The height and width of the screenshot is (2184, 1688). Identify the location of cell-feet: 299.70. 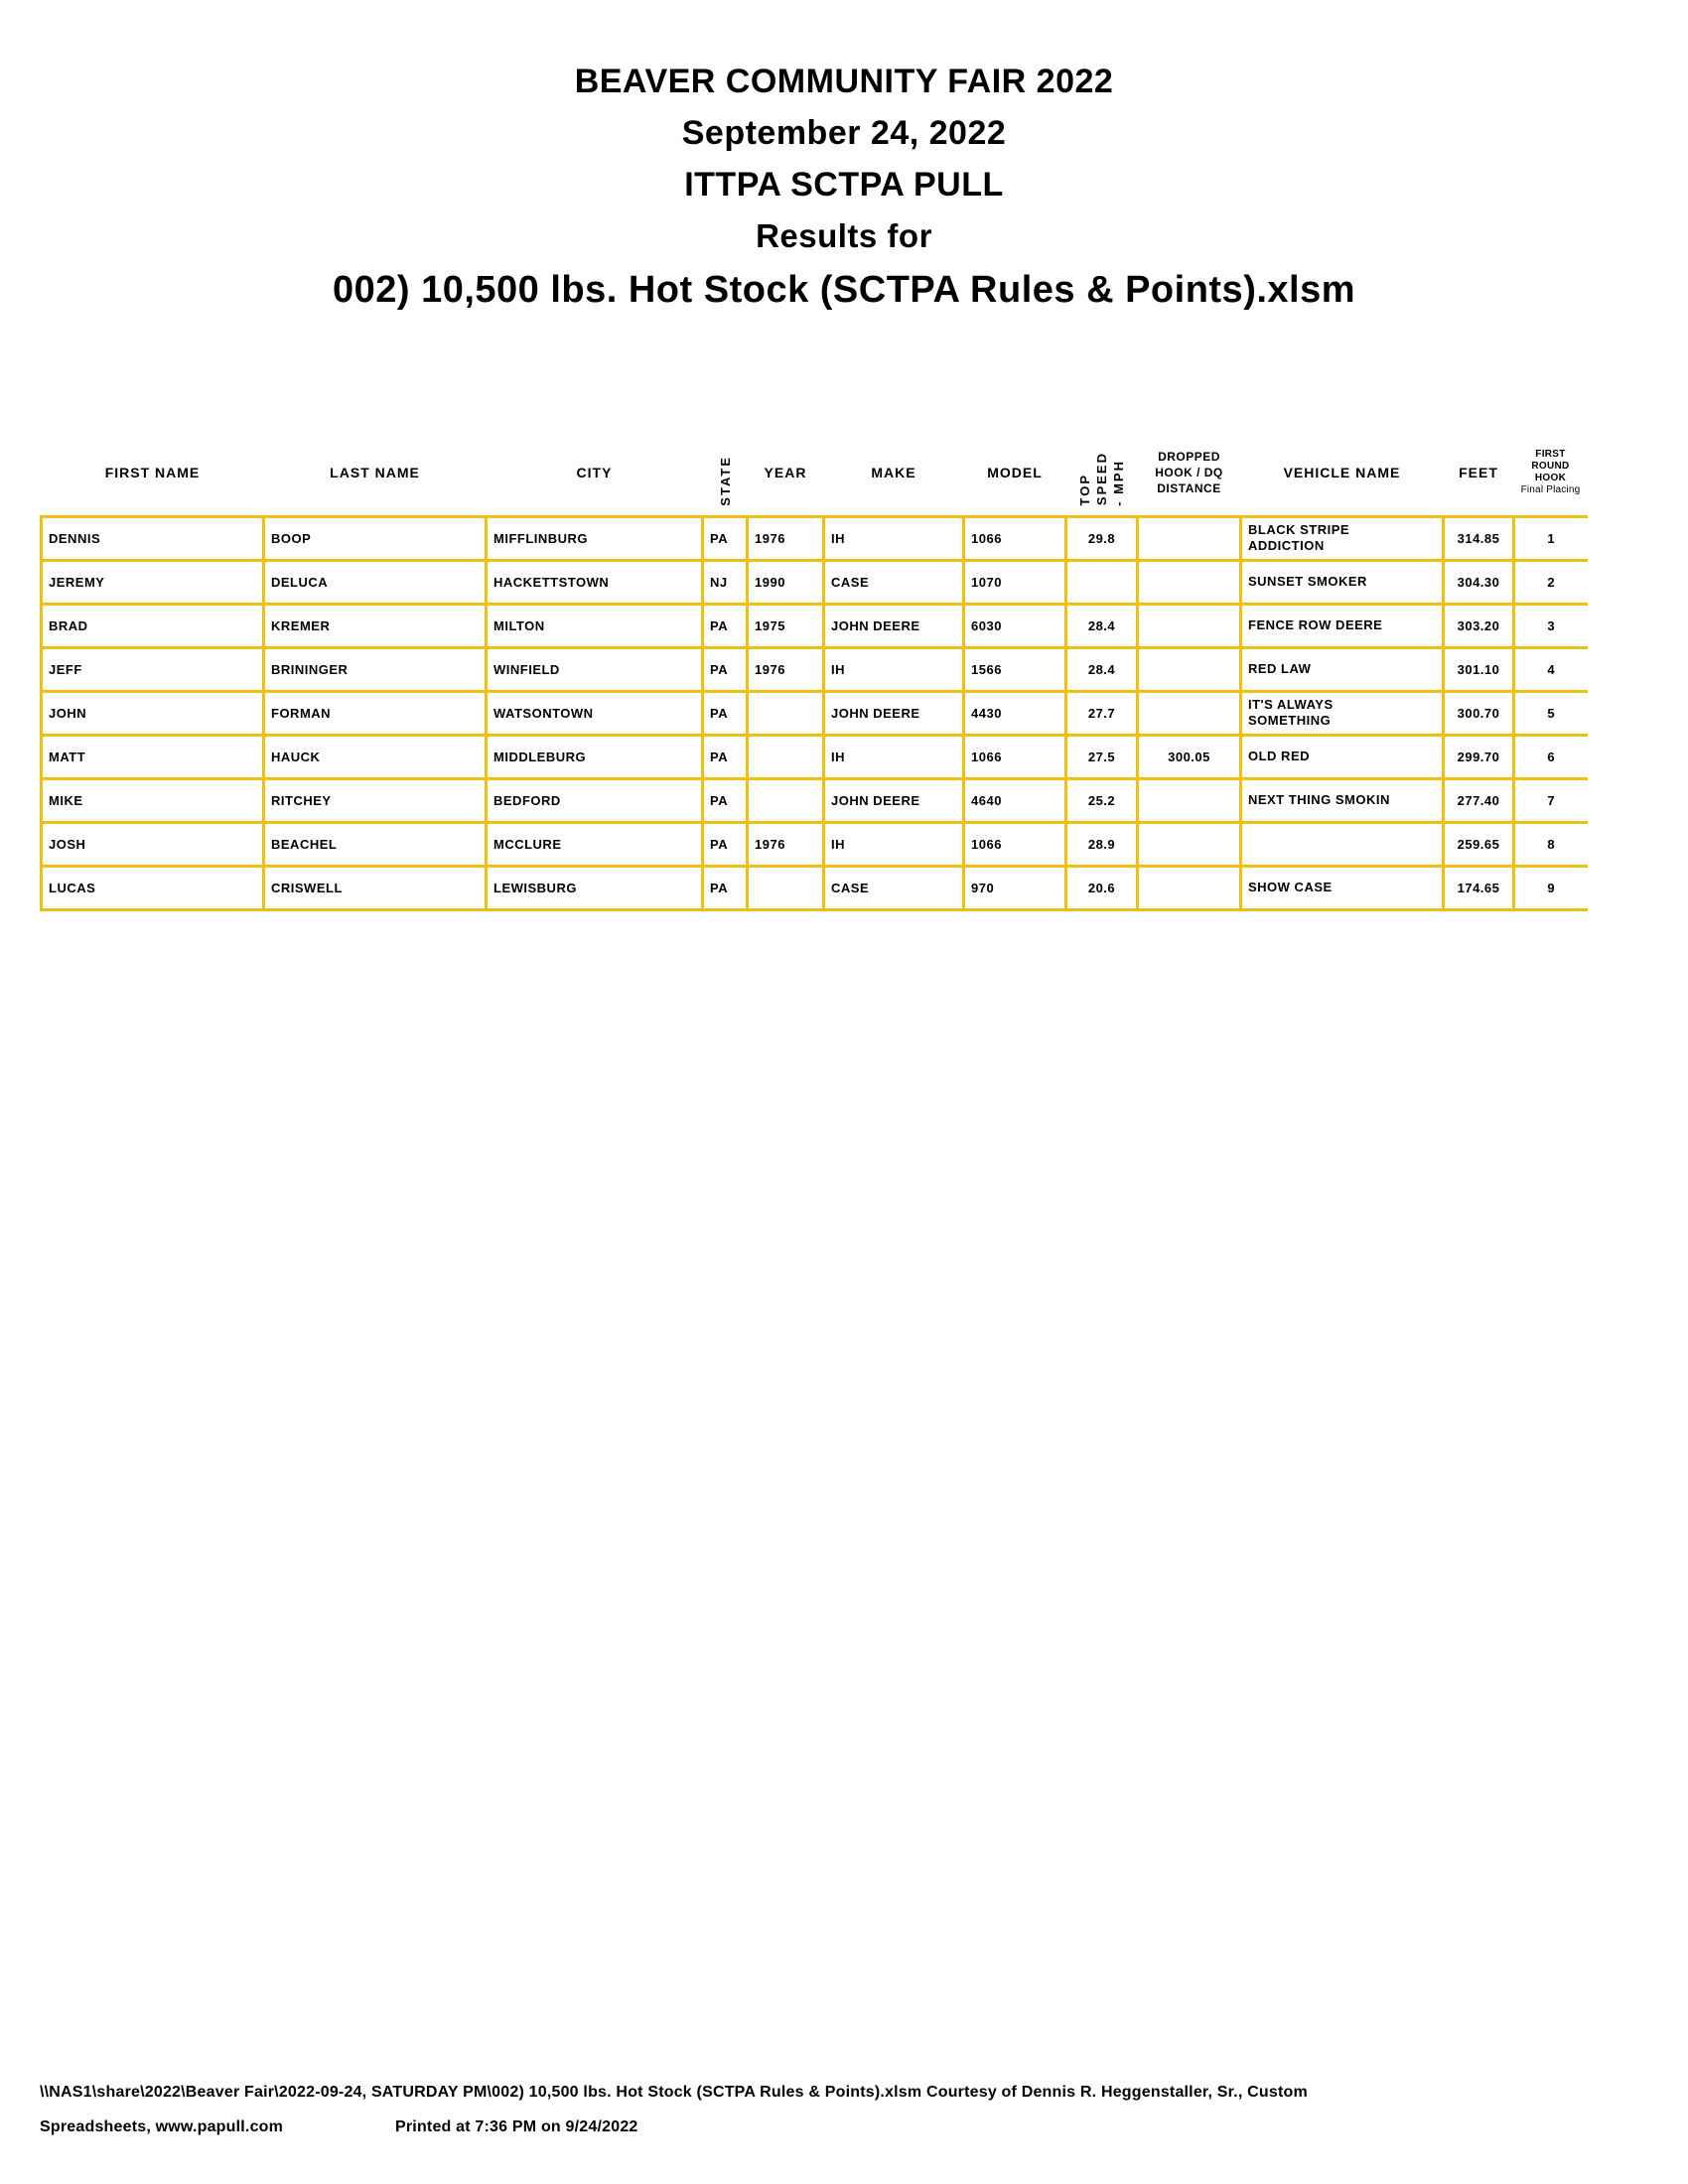
(1478, 757).